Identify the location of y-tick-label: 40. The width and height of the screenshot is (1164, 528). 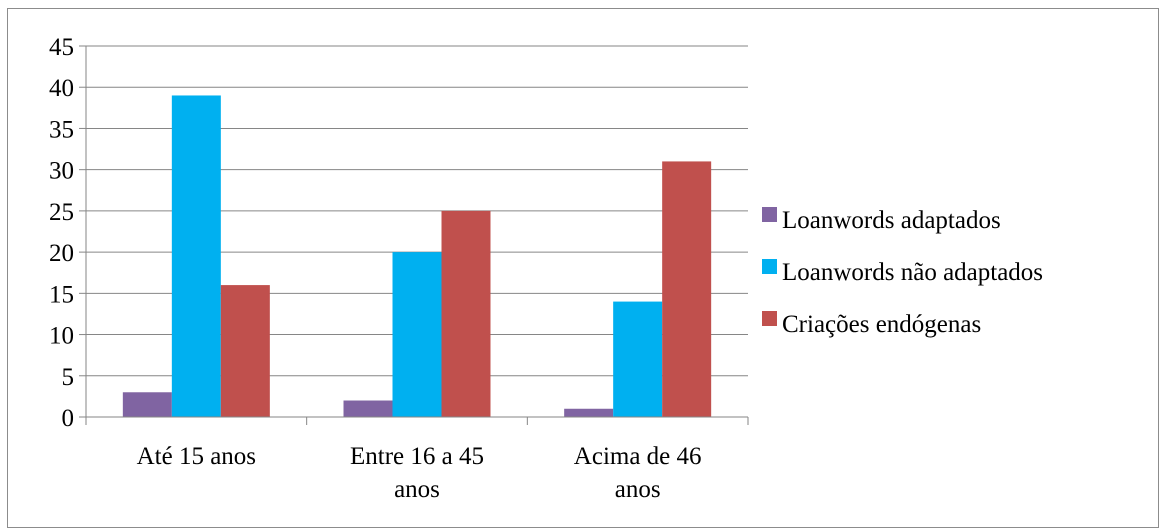
(61, 88).